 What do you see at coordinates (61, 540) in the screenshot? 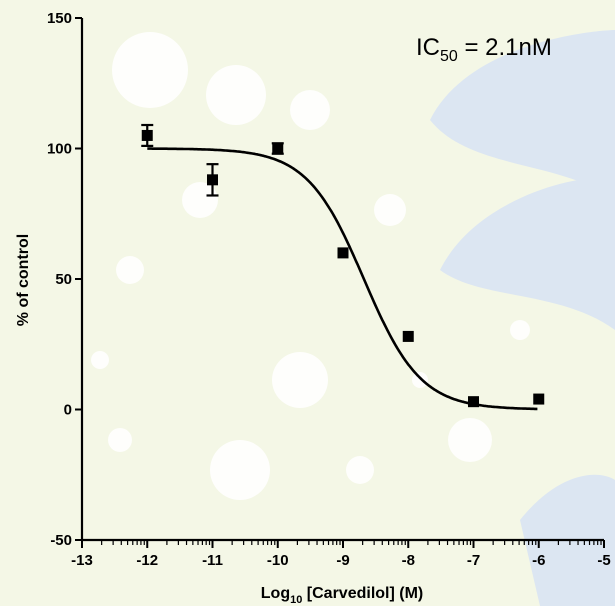
I see `y-tick-label: -50` at bounding box center [61, 540].